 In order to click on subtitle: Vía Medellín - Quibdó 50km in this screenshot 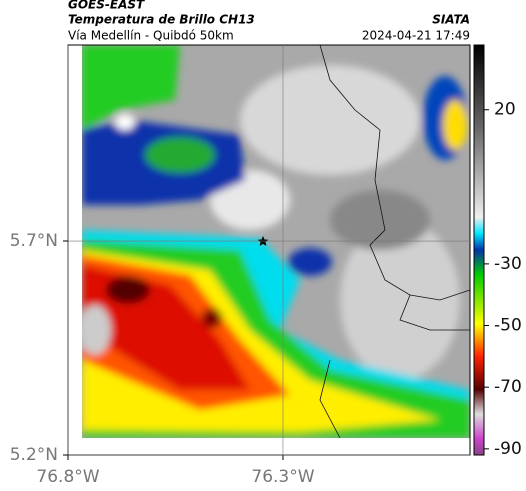, I will do `click(151, 36)`.